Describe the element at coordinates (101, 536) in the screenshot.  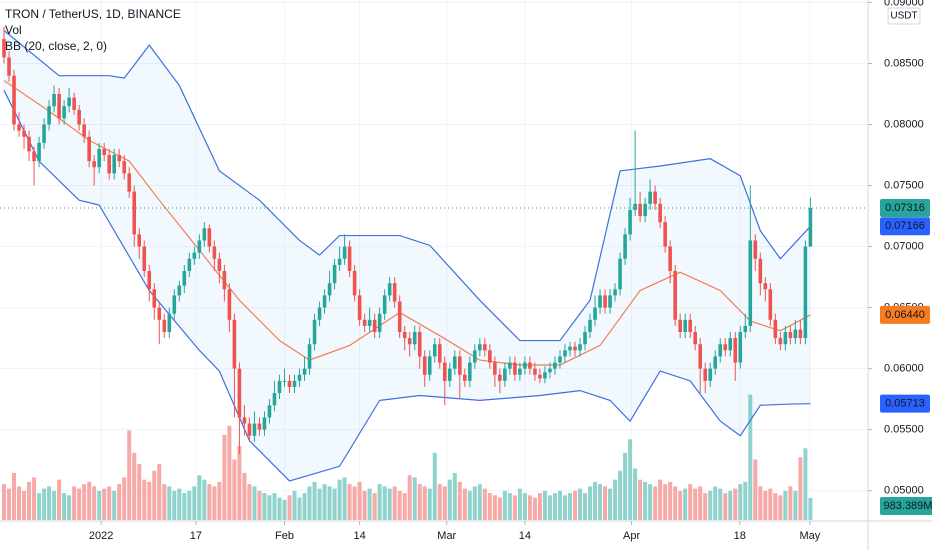
I see `x-tick-label: 2022` at that location.